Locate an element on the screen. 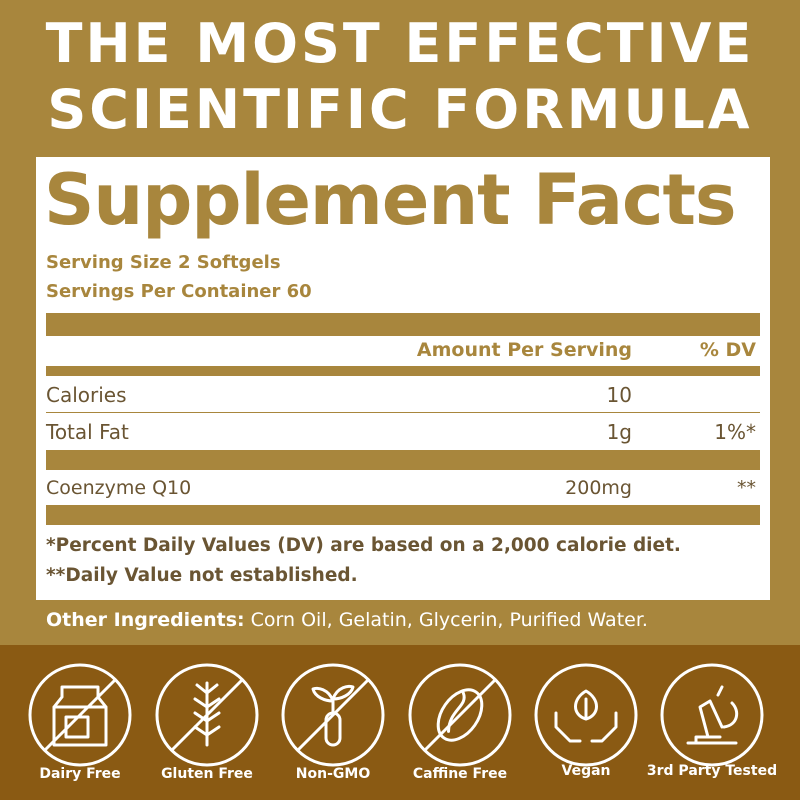  row-name: Coenzyme Q10 is located at coordinates (119, 488).